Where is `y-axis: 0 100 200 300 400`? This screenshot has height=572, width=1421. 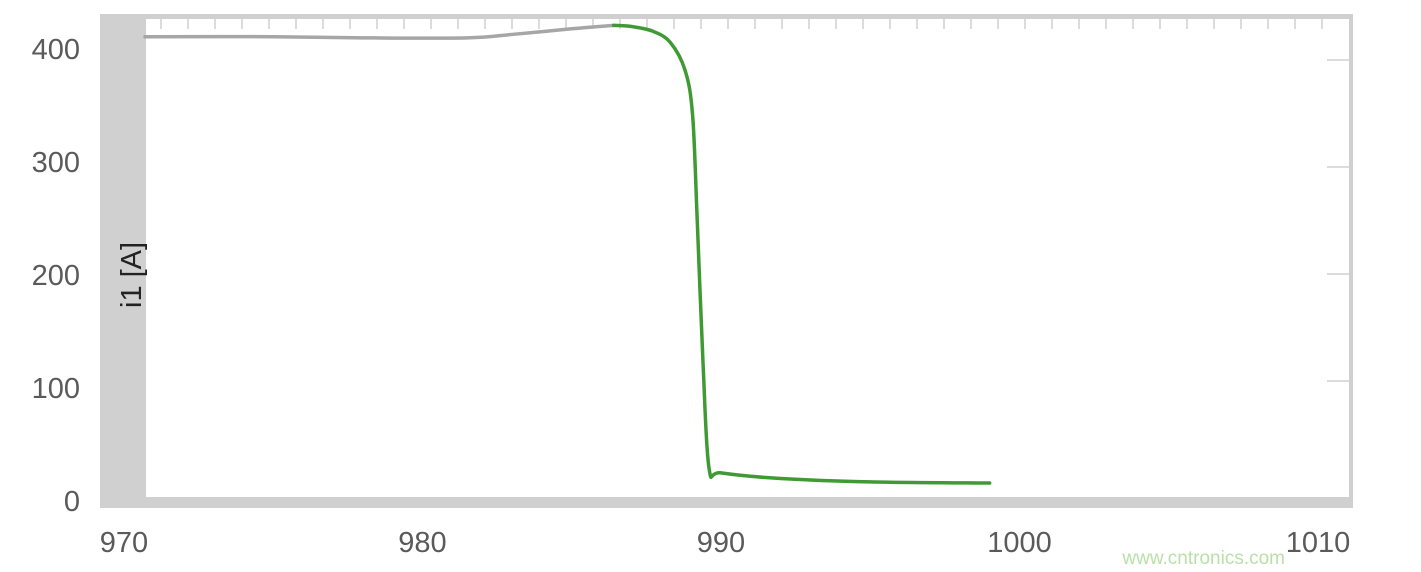
y-axis: 0 100 200 300 400 is located at coordinates (56, 276).